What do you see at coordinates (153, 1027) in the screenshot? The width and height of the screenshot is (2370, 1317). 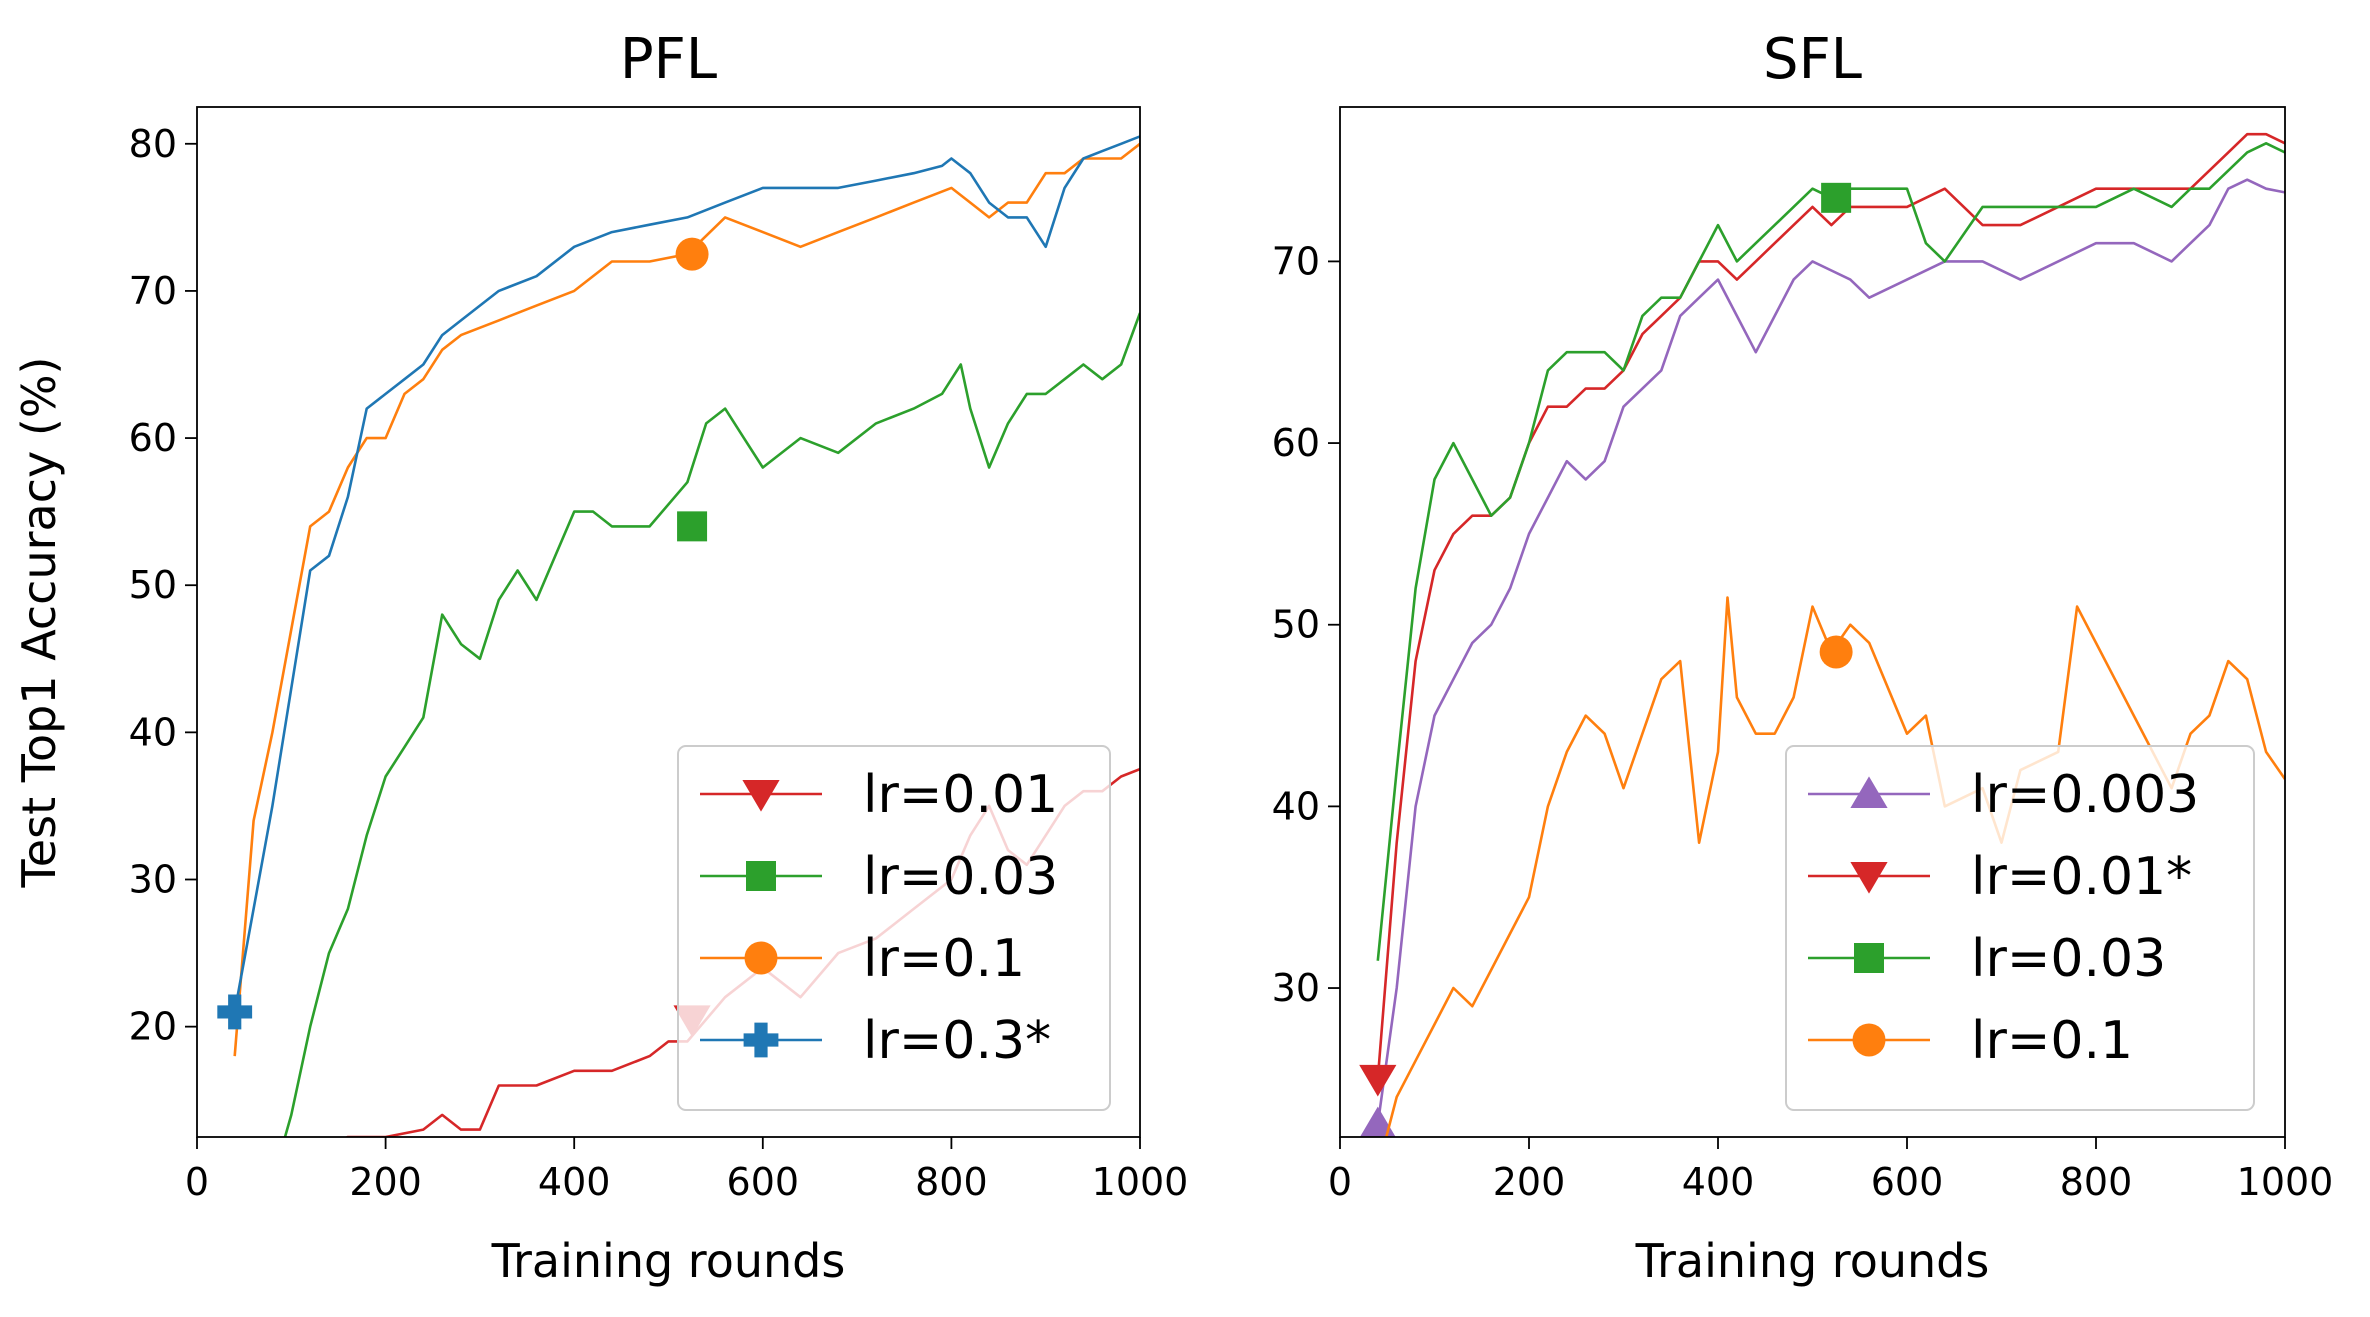 I see `y-tick-label: 20` at bounding box center [153, 1027].